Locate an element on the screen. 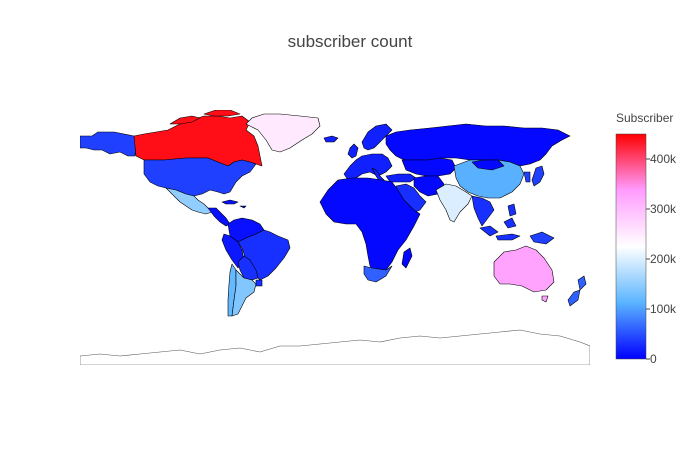 Image resolution: width=700 pixels, height=450 pixels. colorbar-title: Subscriber is located at coordinates (645, 118).